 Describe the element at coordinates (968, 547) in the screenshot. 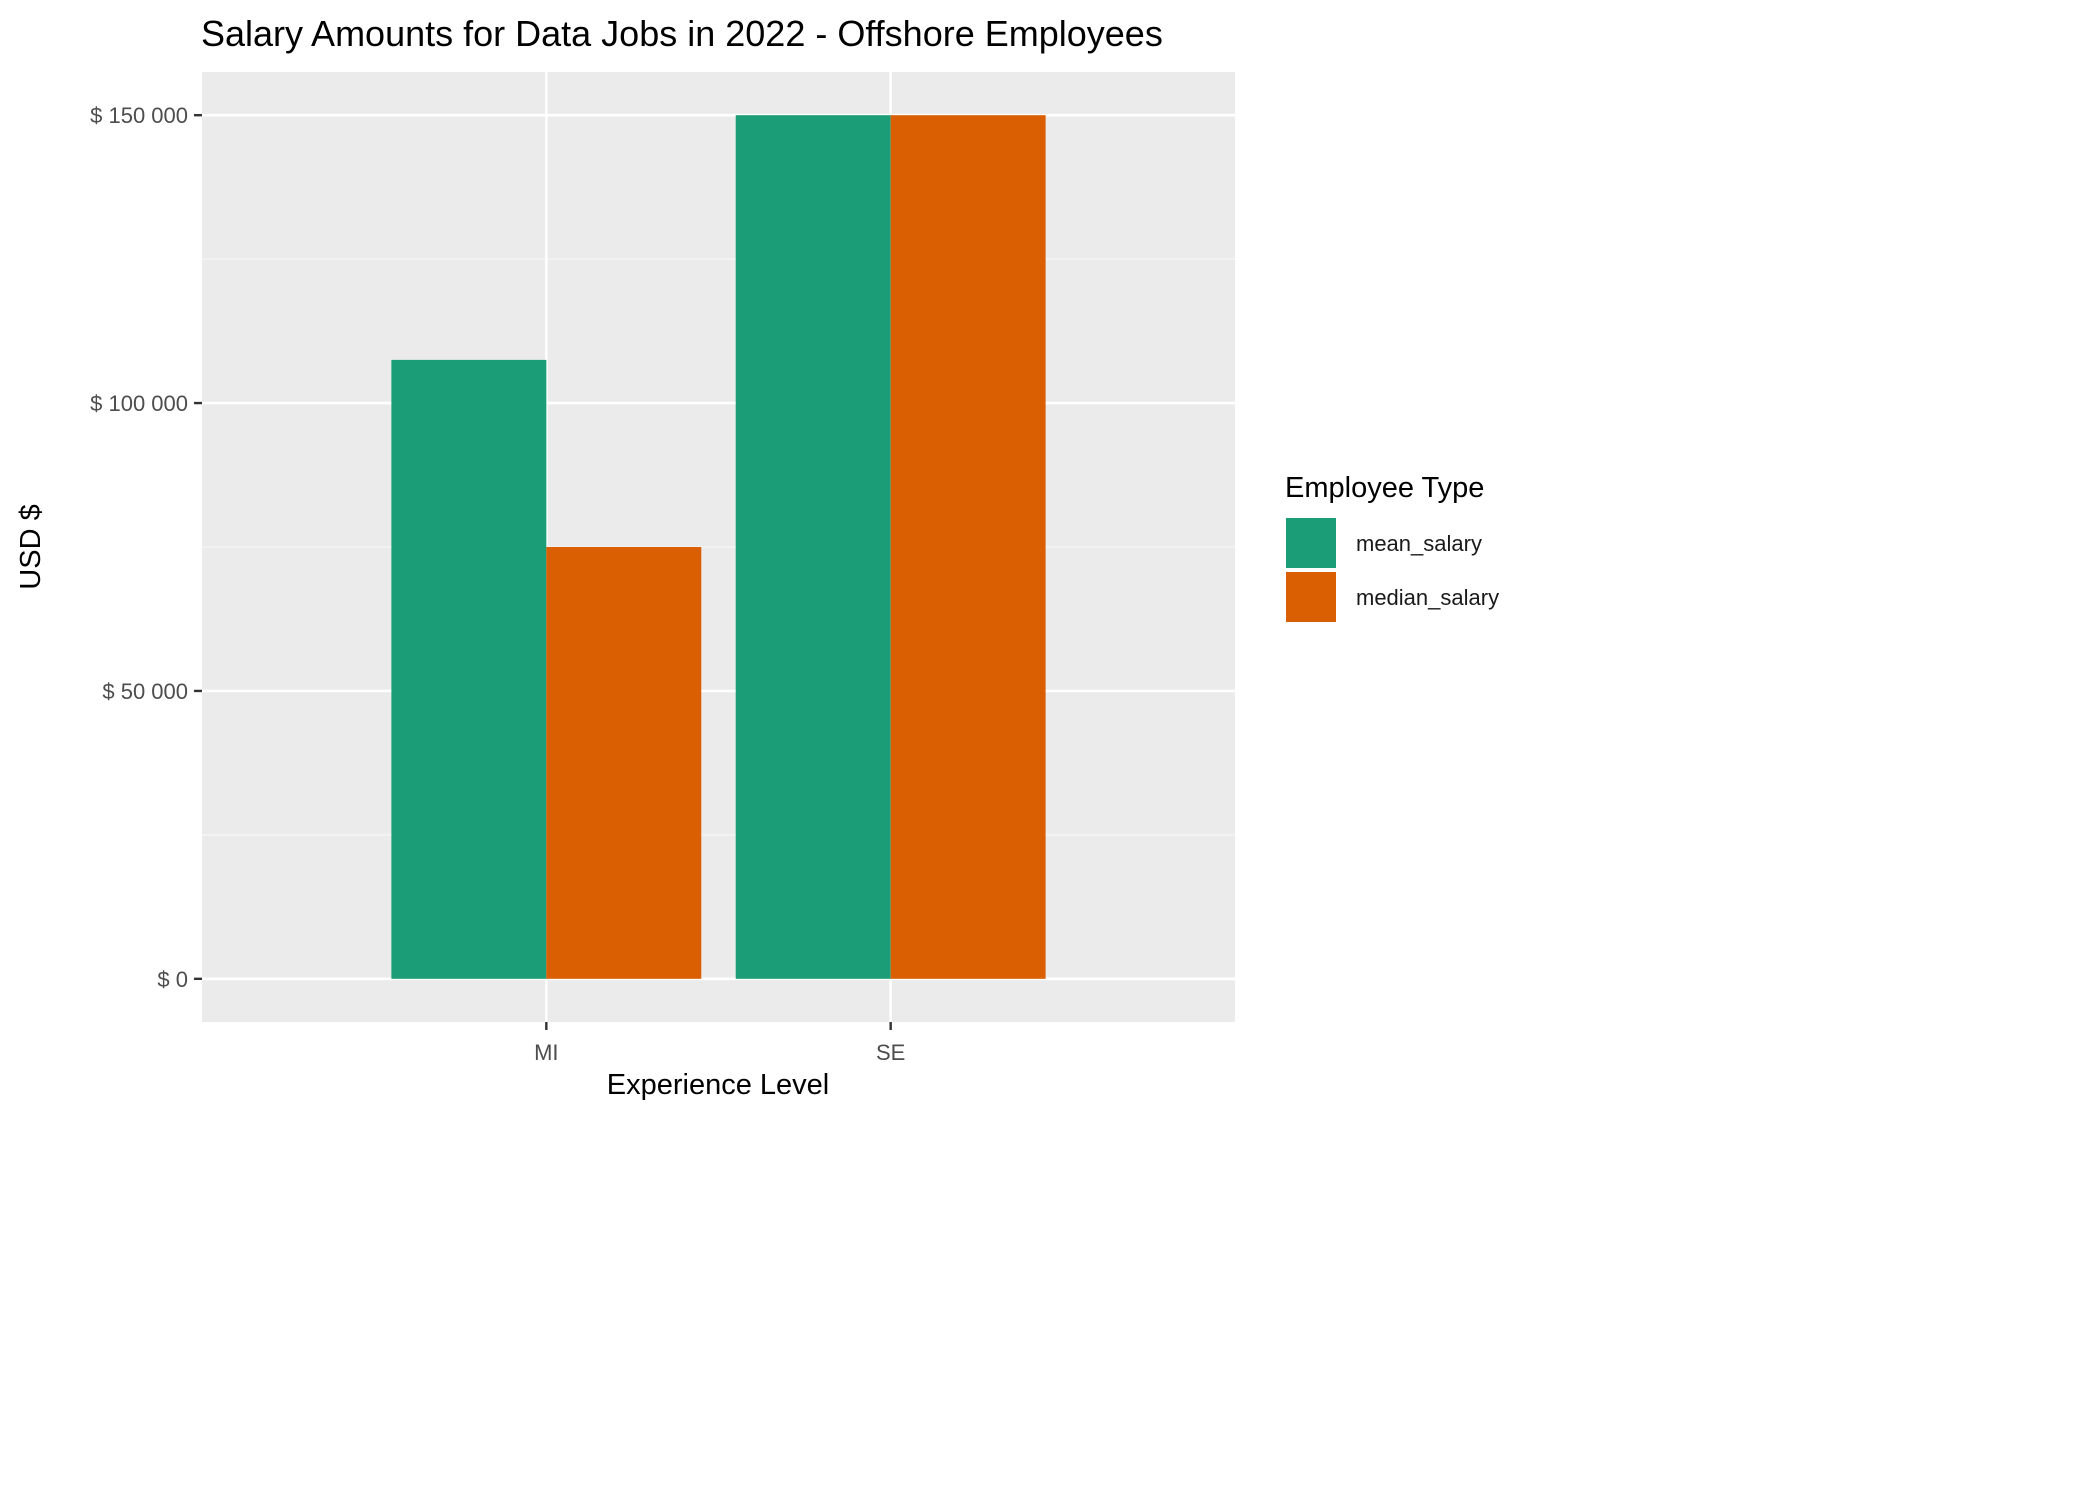

I see `bar-median_salary-SE` at that location.